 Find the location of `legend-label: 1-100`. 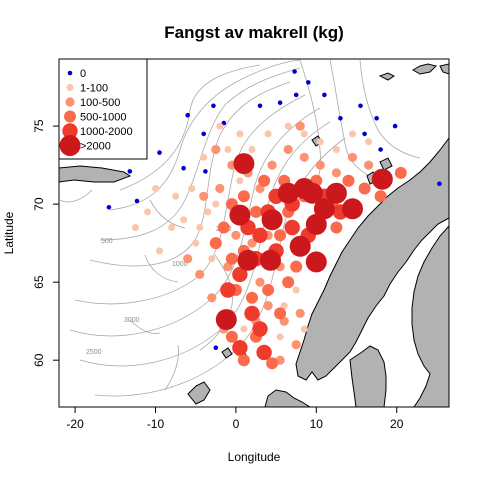

legend-label: 1-100 is located at coordinates (94, 89).